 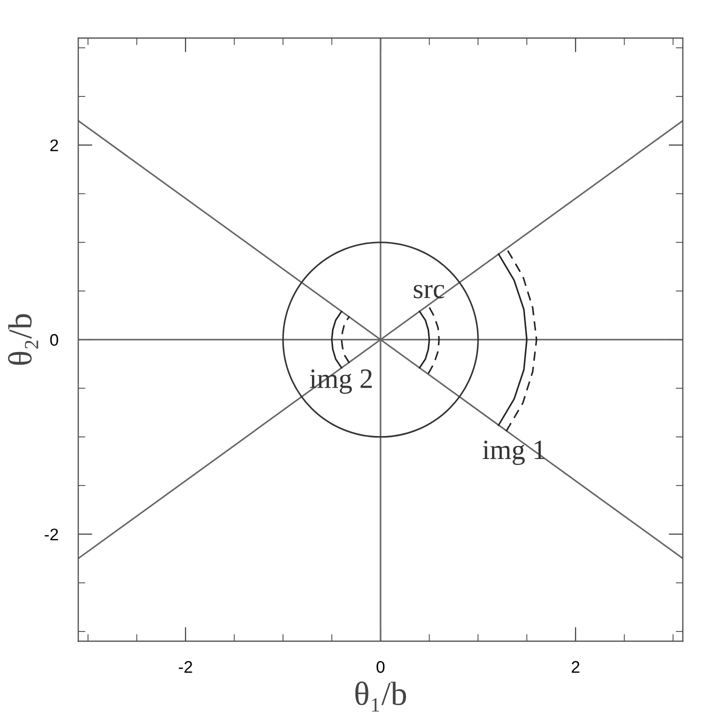 I want to click on y-axis-title: θ₂/b, so click(x=23, y=339).